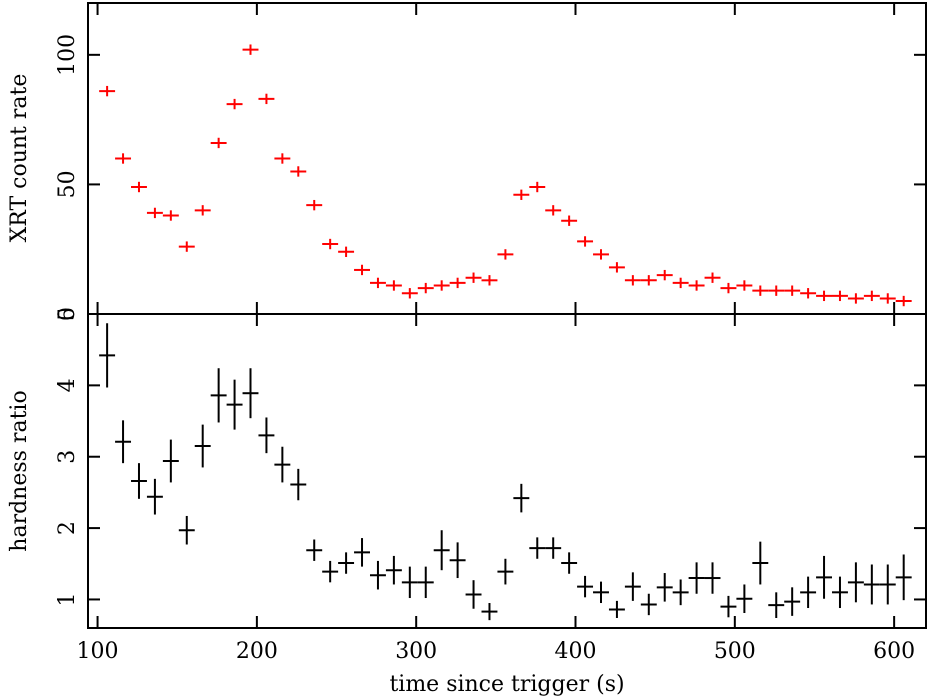 The height and width of the screenshot is (699, 929). I want to click on x-tick-label: 600, so click(894, 651).